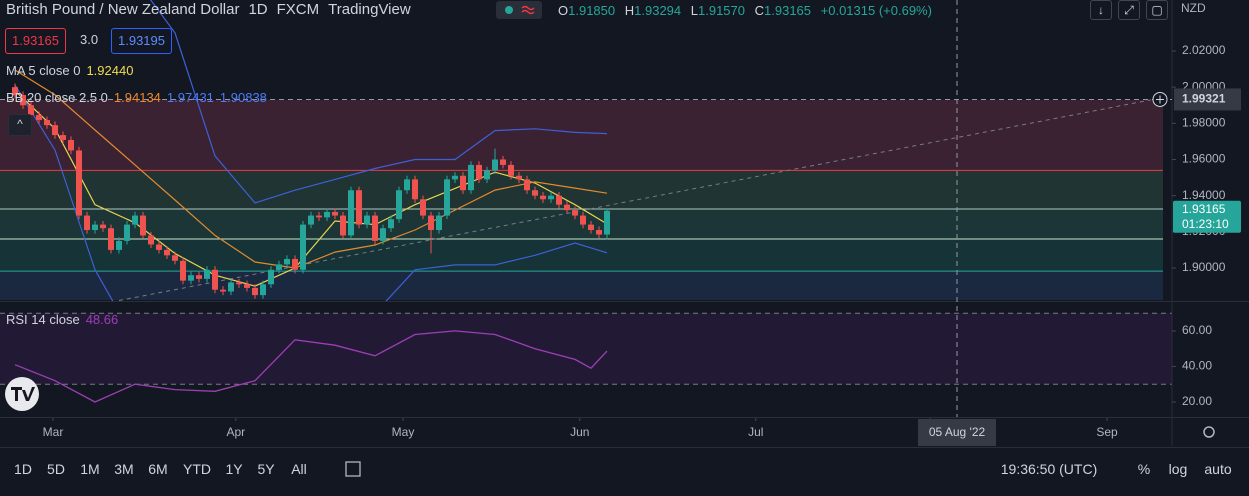  I want to click on legend-label: BB 20 close 2.5 0, so click(57, 97).